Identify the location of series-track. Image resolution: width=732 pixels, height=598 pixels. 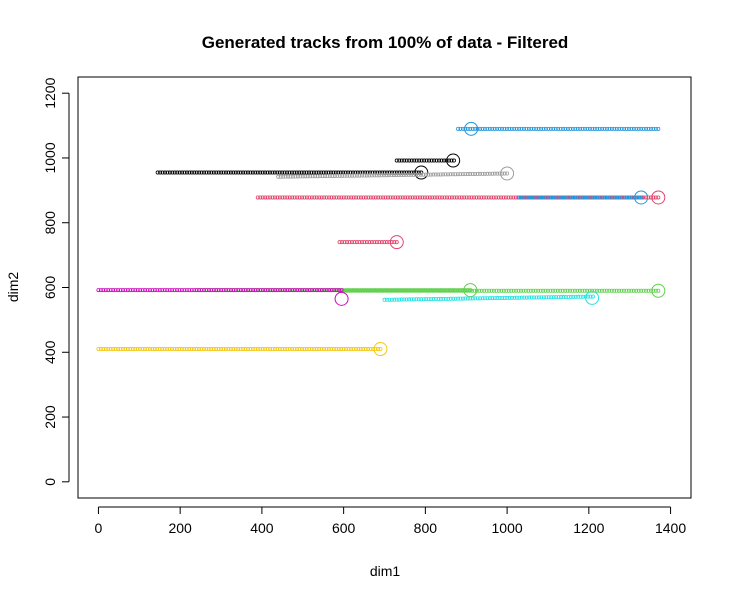
(583, 197).